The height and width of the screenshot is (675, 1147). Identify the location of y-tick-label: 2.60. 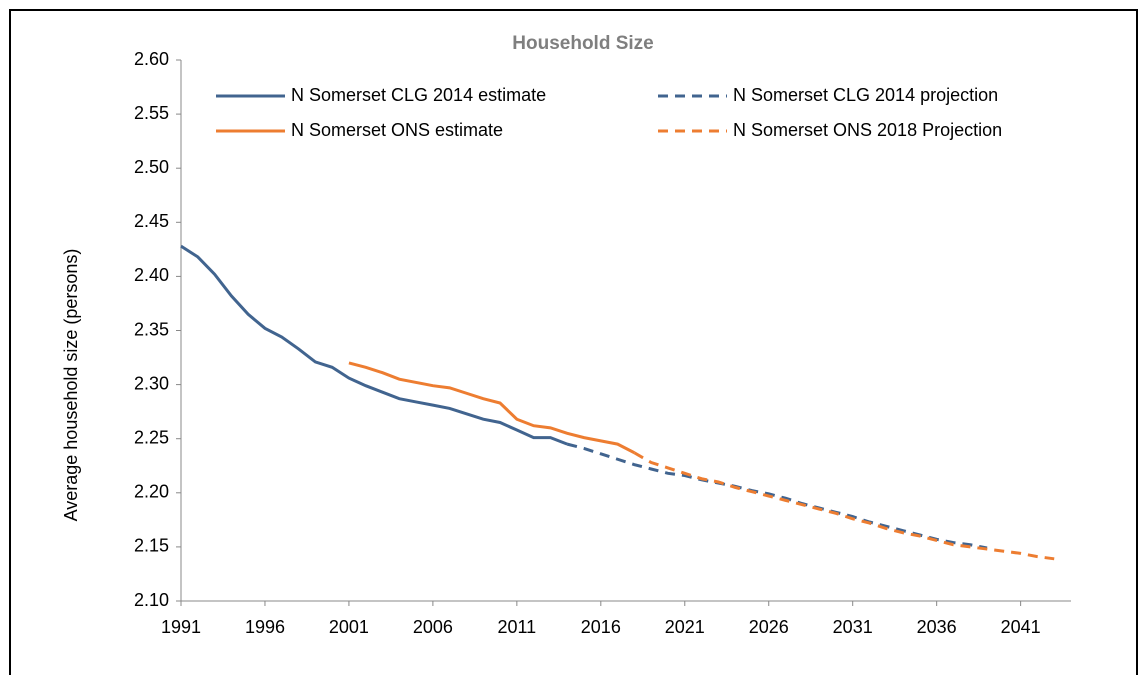
(151, 59).